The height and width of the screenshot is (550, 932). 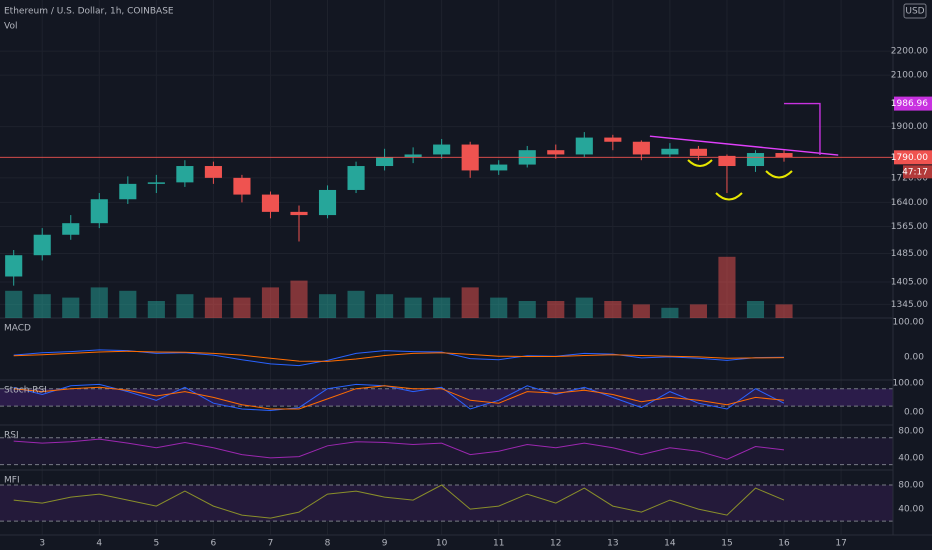 What do you see at coordinates (912, 275) in the screenshot?
I see `price-axis` at bounding box center [912, 275].